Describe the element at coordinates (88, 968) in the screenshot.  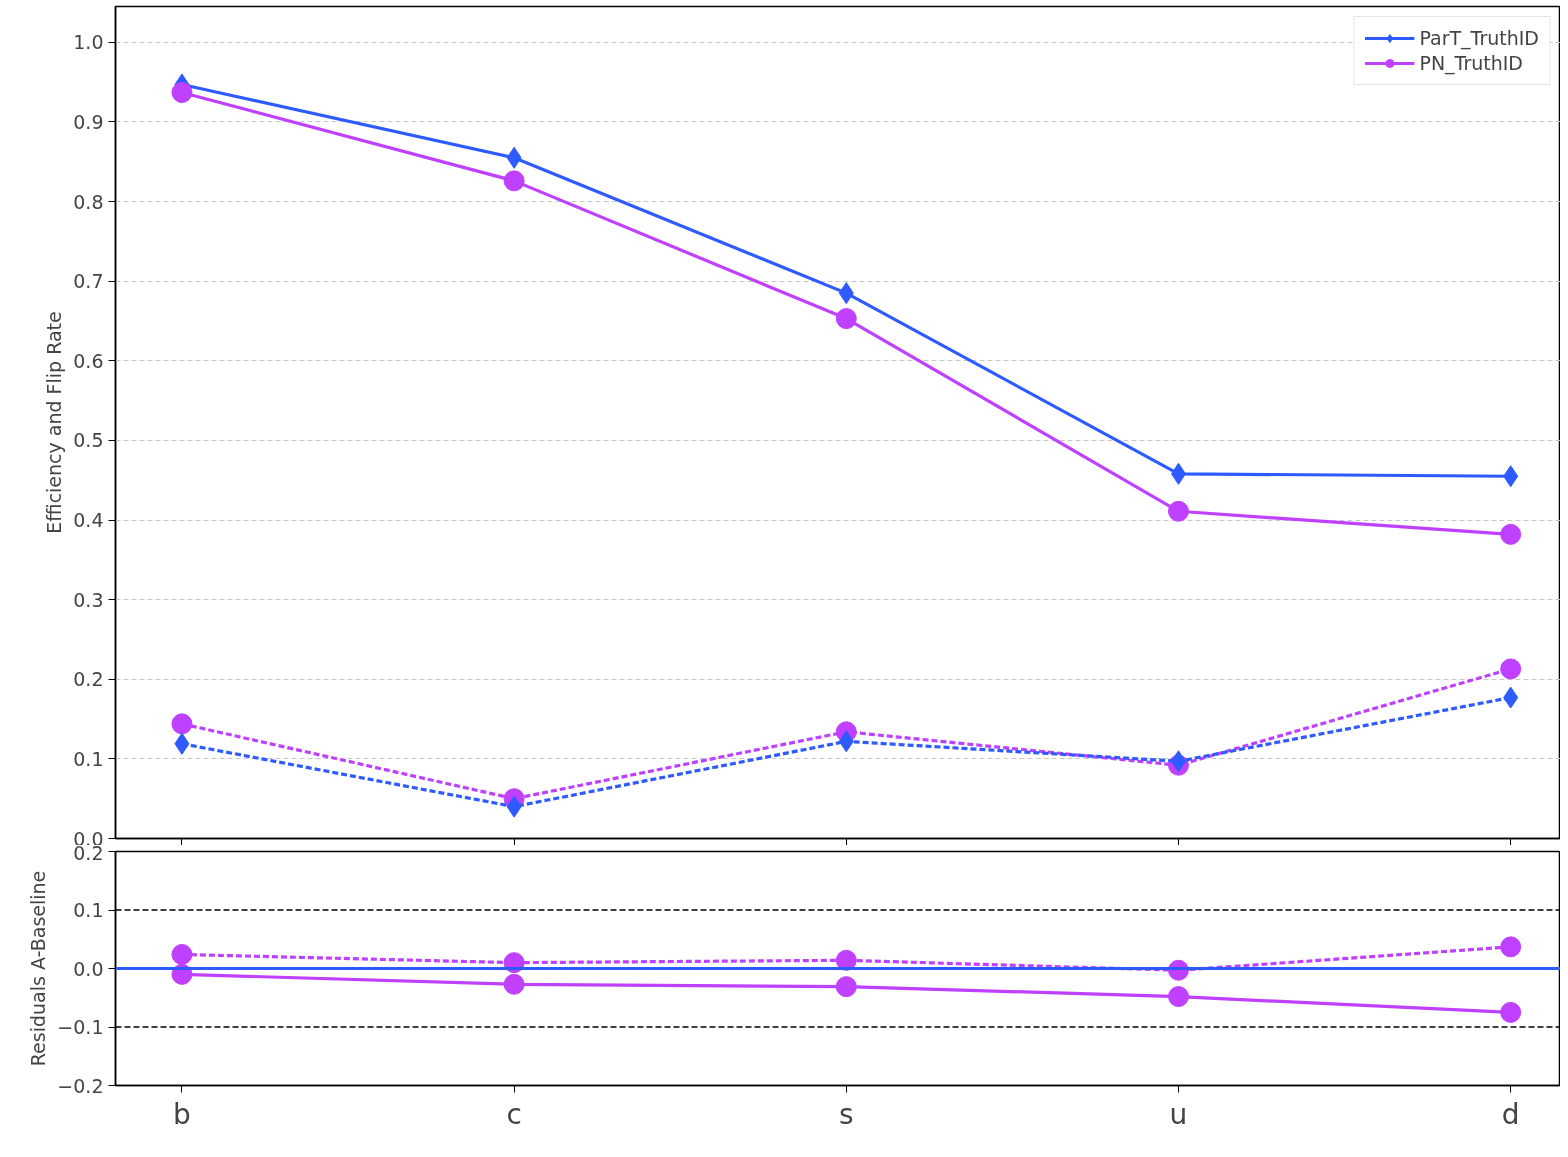
I see `y-tick-label: 0.0` at that location.